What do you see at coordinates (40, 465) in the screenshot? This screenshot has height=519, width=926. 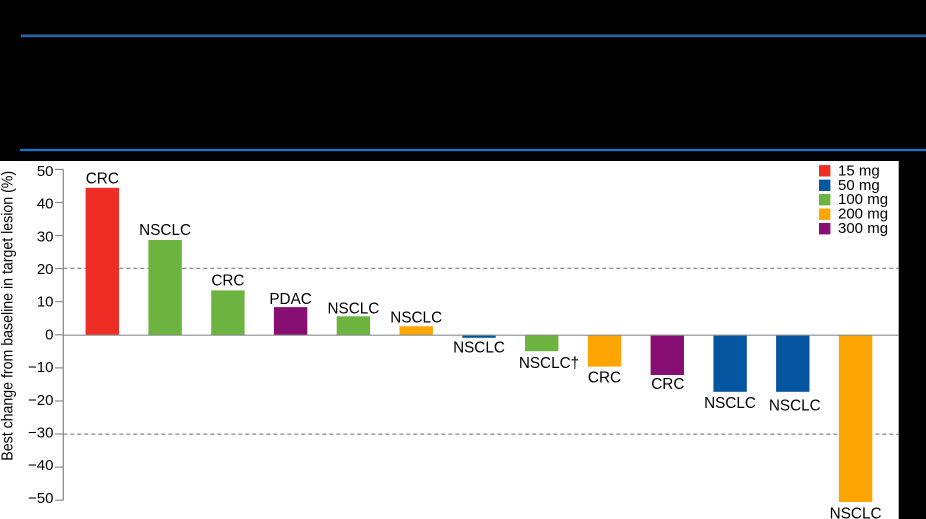 I see `svg-text: −40` at bounding box center [40, 465].